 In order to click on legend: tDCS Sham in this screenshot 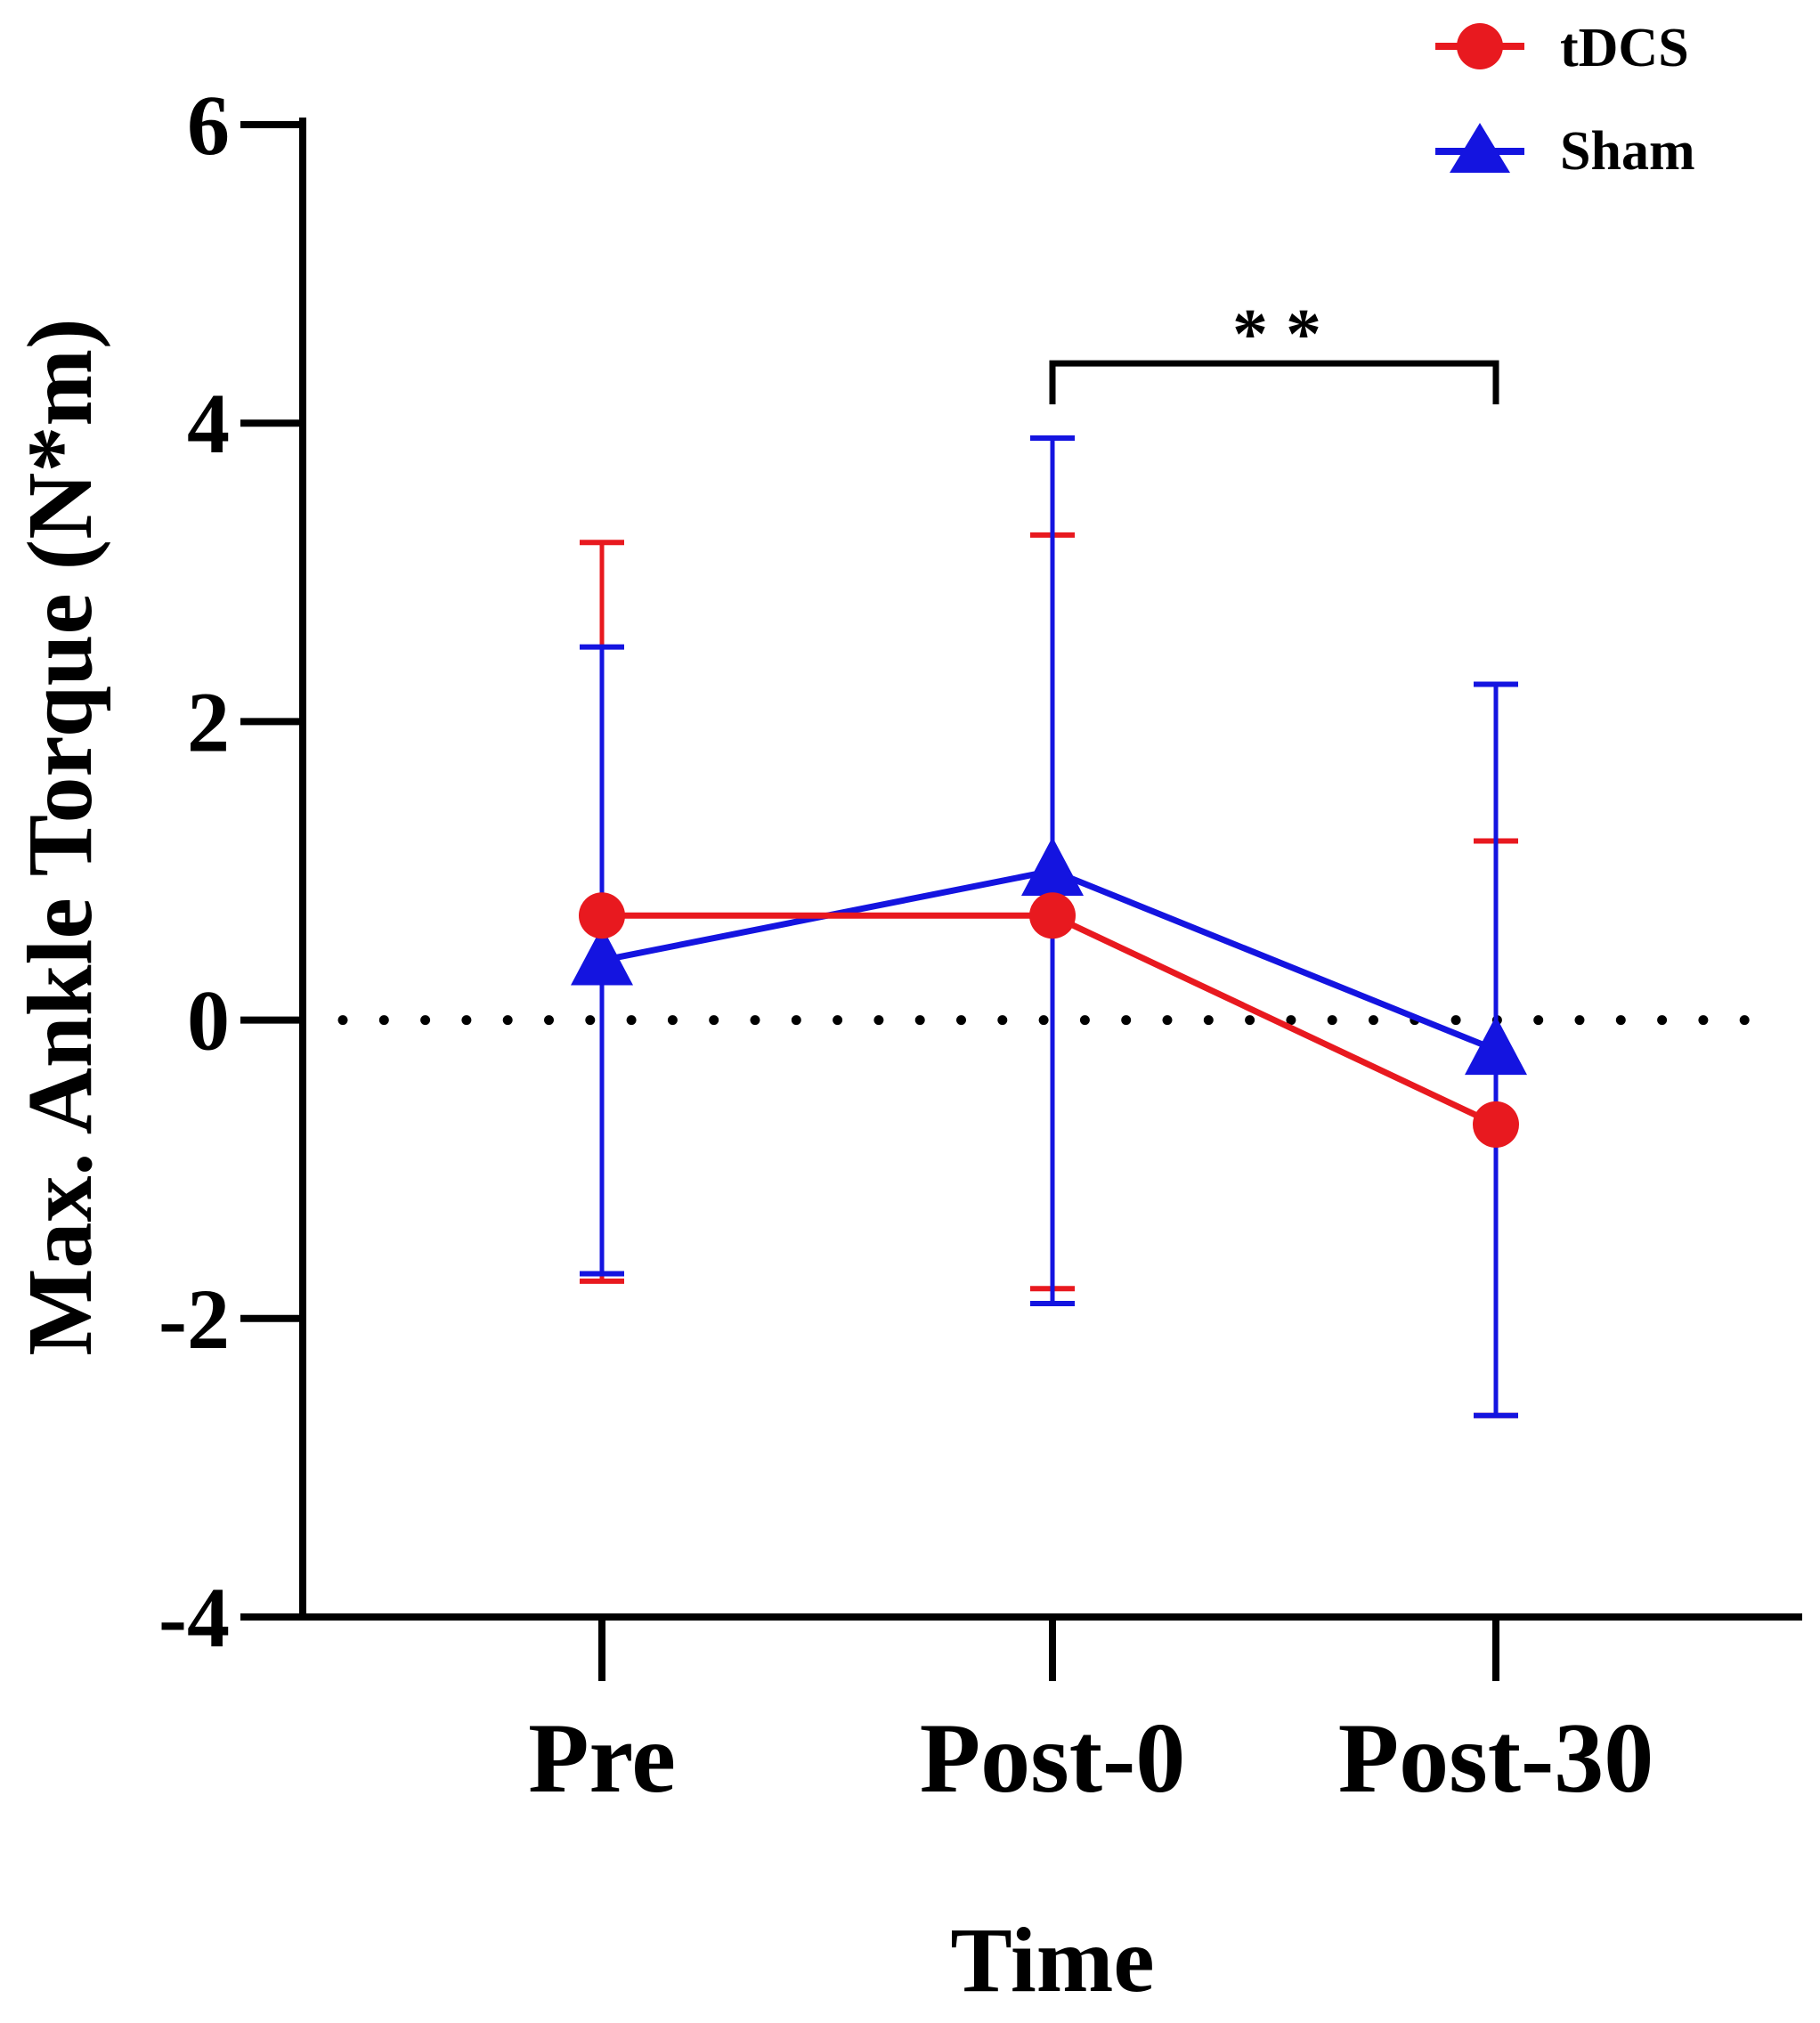, I will do `click(1565, 100)`.